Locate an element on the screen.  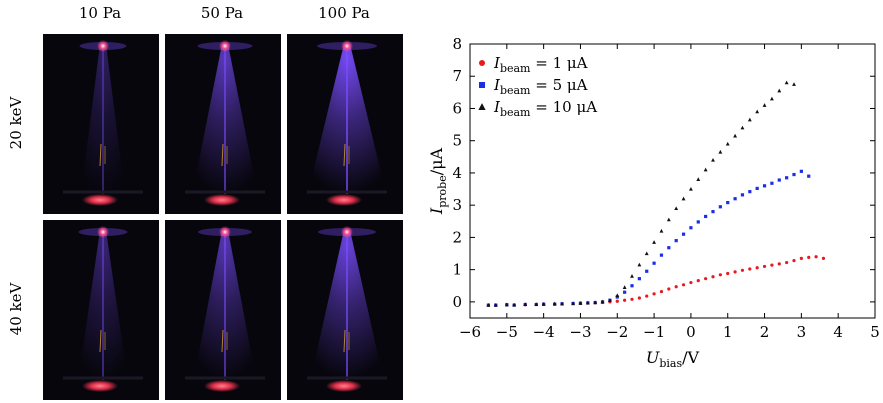
x-tick-label: 3 is located at coordinates (802, 332).